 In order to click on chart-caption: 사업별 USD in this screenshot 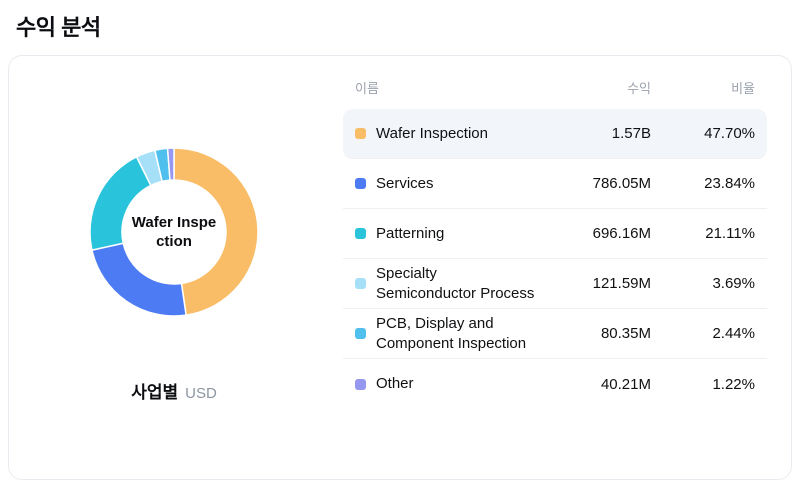, I will do `click(174, 390)`.